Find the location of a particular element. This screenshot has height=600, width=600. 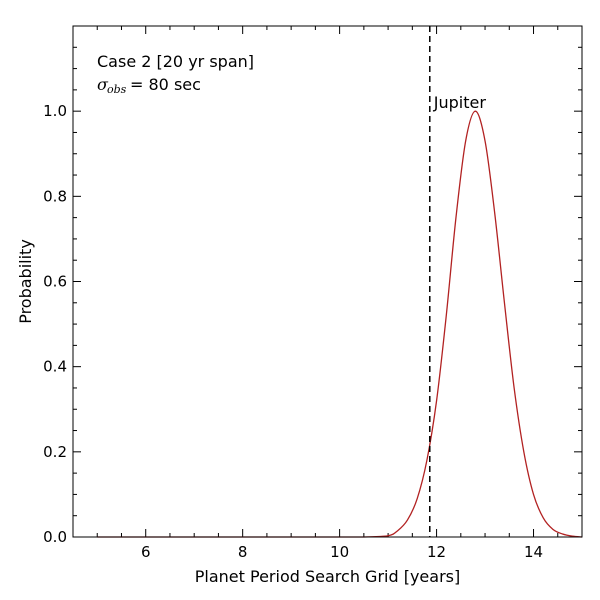

y-tick-label: 0.6 is located at coordinates (55, 282).